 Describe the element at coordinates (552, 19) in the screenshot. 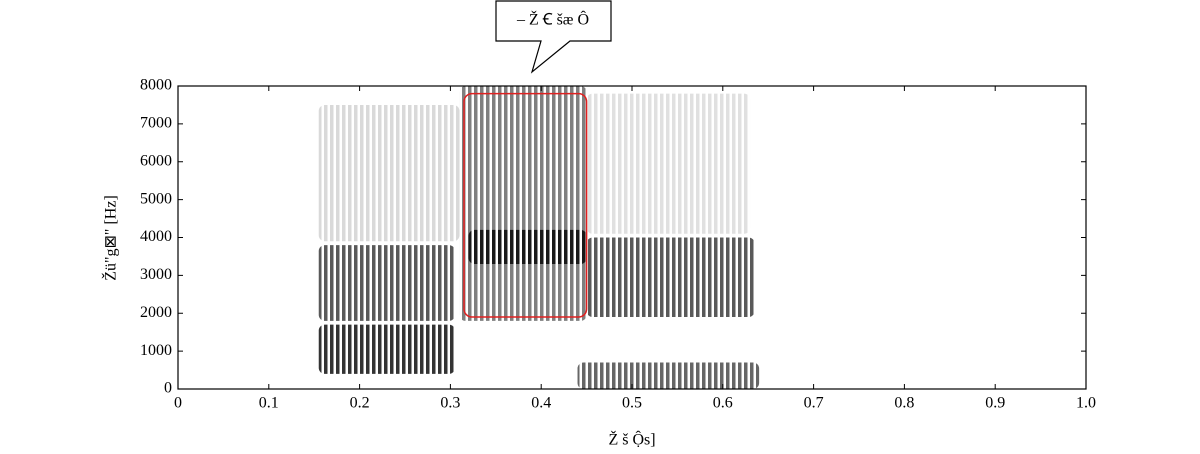

I see `callout-text: – Ž Ꞓ šæ Ô` at that location.